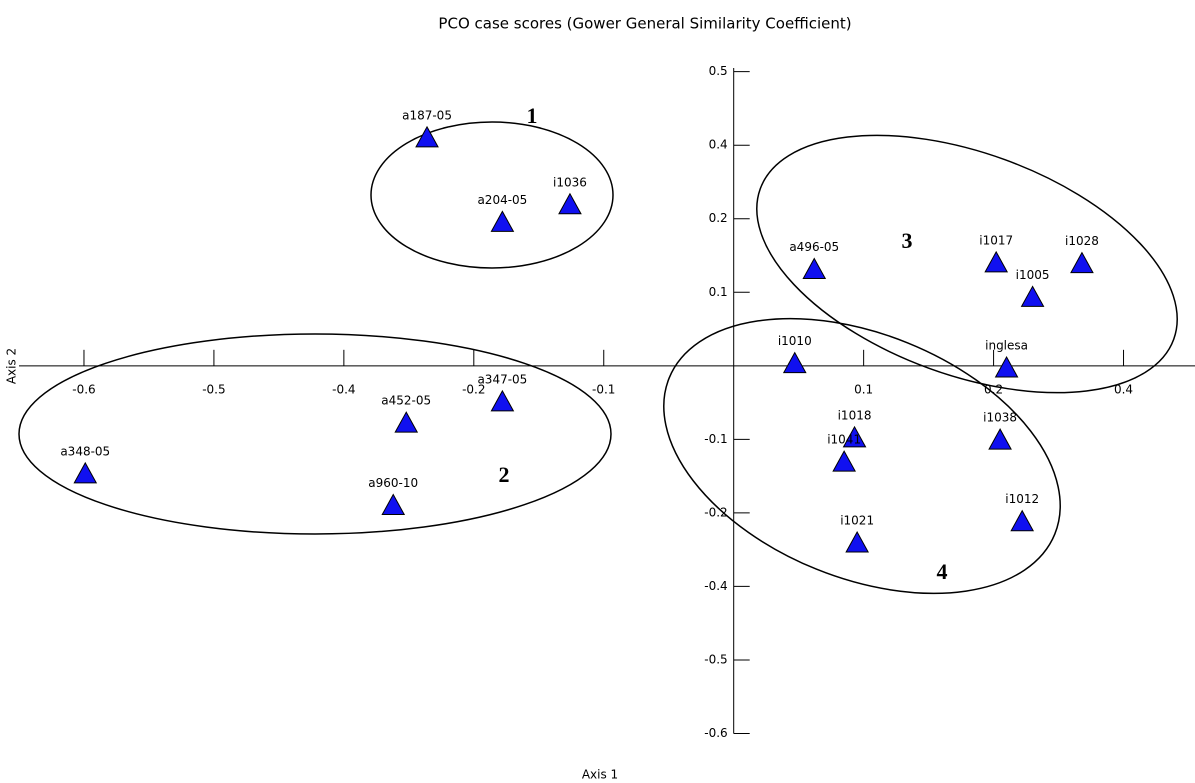 The image size is (1195, 783). What do you see at coordinates (863, 389) in the screenshot?
I see `x-tick-label: 0.1` at bounding box center [863, 389].